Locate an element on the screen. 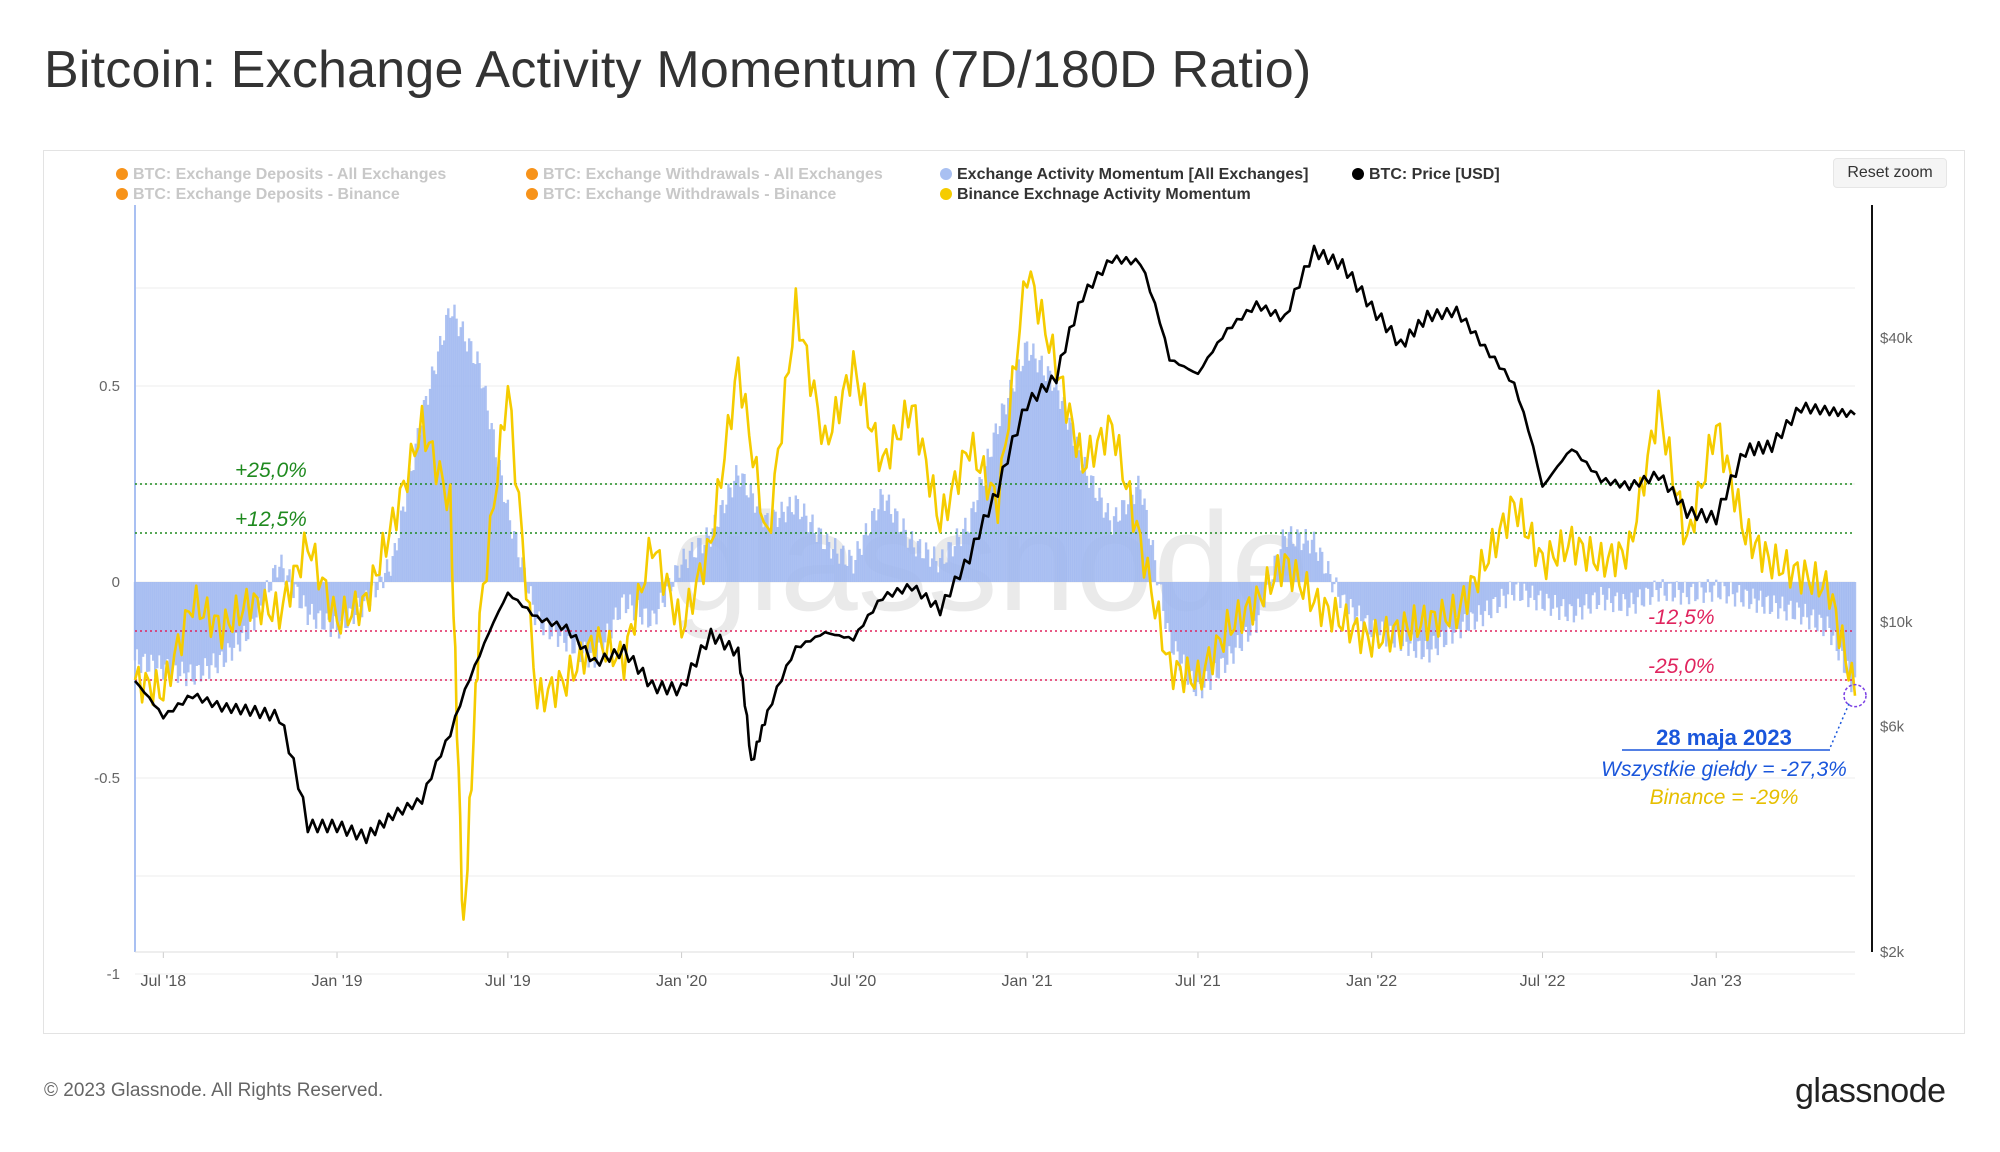  legend-momentum-binance: Binance Exchnage Activity Momentum is located at coordinates (1095, 195).